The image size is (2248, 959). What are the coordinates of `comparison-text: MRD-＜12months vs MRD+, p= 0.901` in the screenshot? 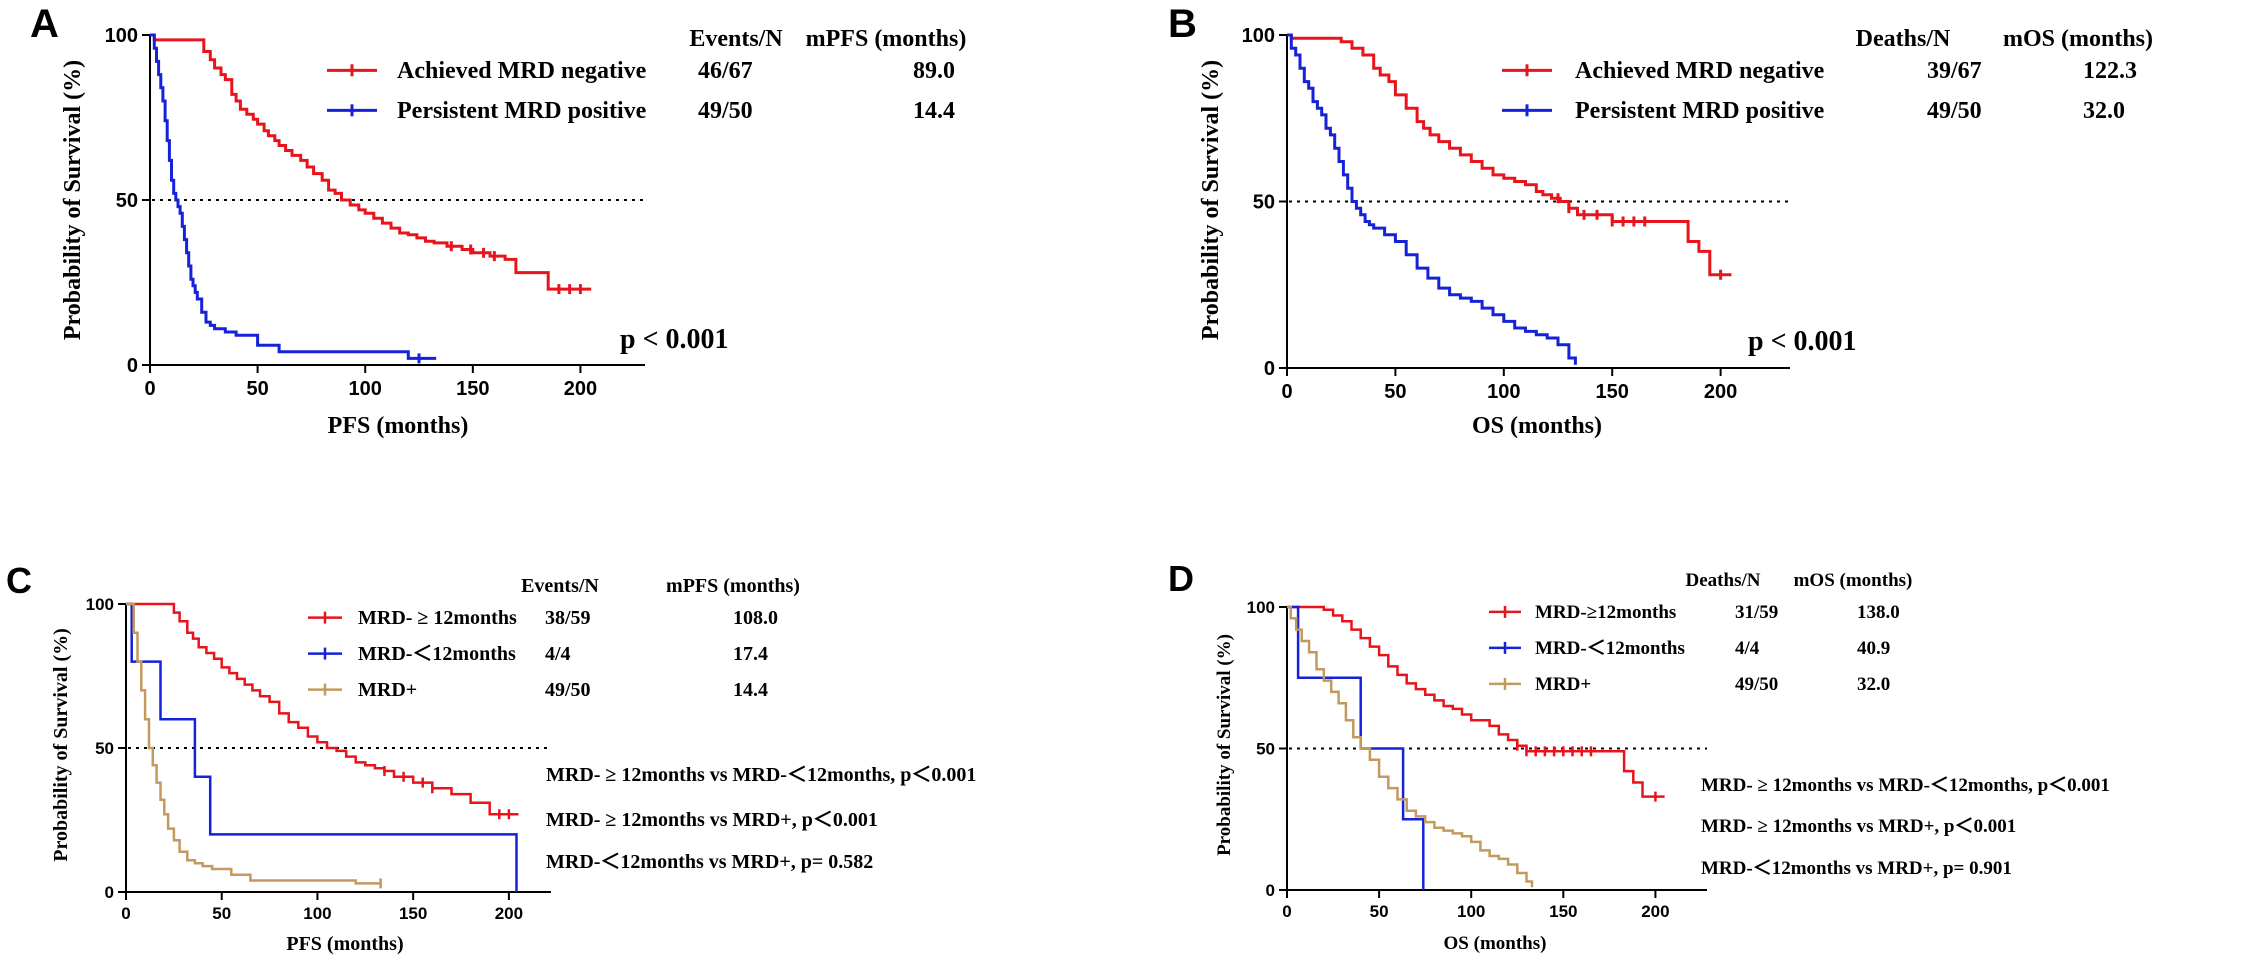 It's located at (1856, 868).